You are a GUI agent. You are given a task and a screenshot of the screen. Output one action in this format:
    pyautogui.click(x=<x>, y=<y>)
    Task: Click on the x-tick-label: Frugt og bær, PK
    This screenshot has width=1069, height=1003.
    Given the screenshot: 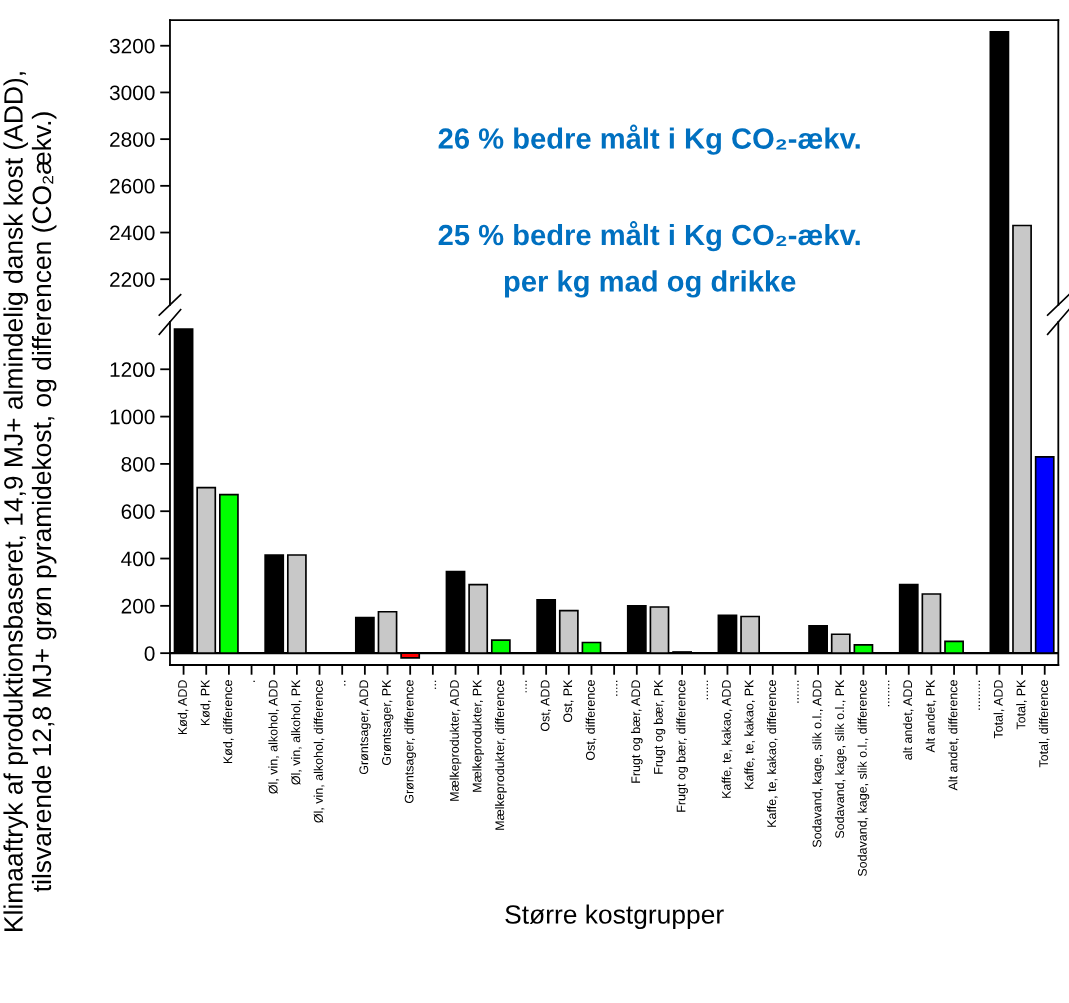 What is the action you would take?
    pyautogui.click(x=659, y=726)
    